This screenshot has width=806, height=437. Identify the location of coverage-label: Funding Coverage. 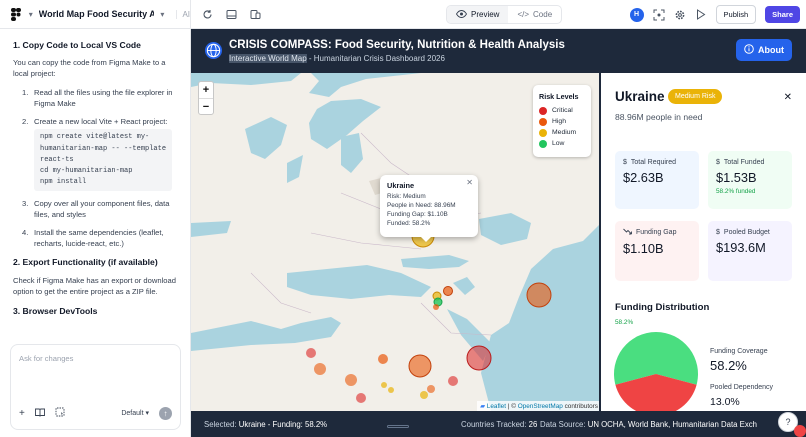
(739, 351).